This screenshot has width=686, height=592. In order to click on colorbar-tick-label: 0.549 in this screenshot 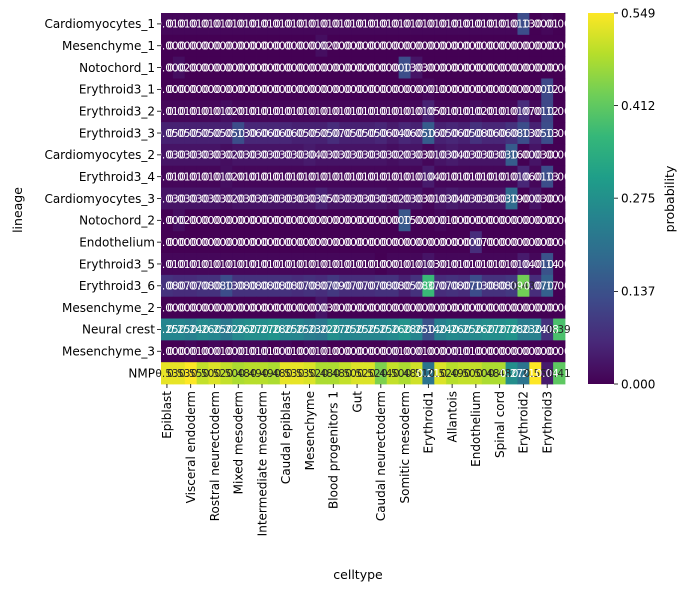, I will do `click(638, 13)`.